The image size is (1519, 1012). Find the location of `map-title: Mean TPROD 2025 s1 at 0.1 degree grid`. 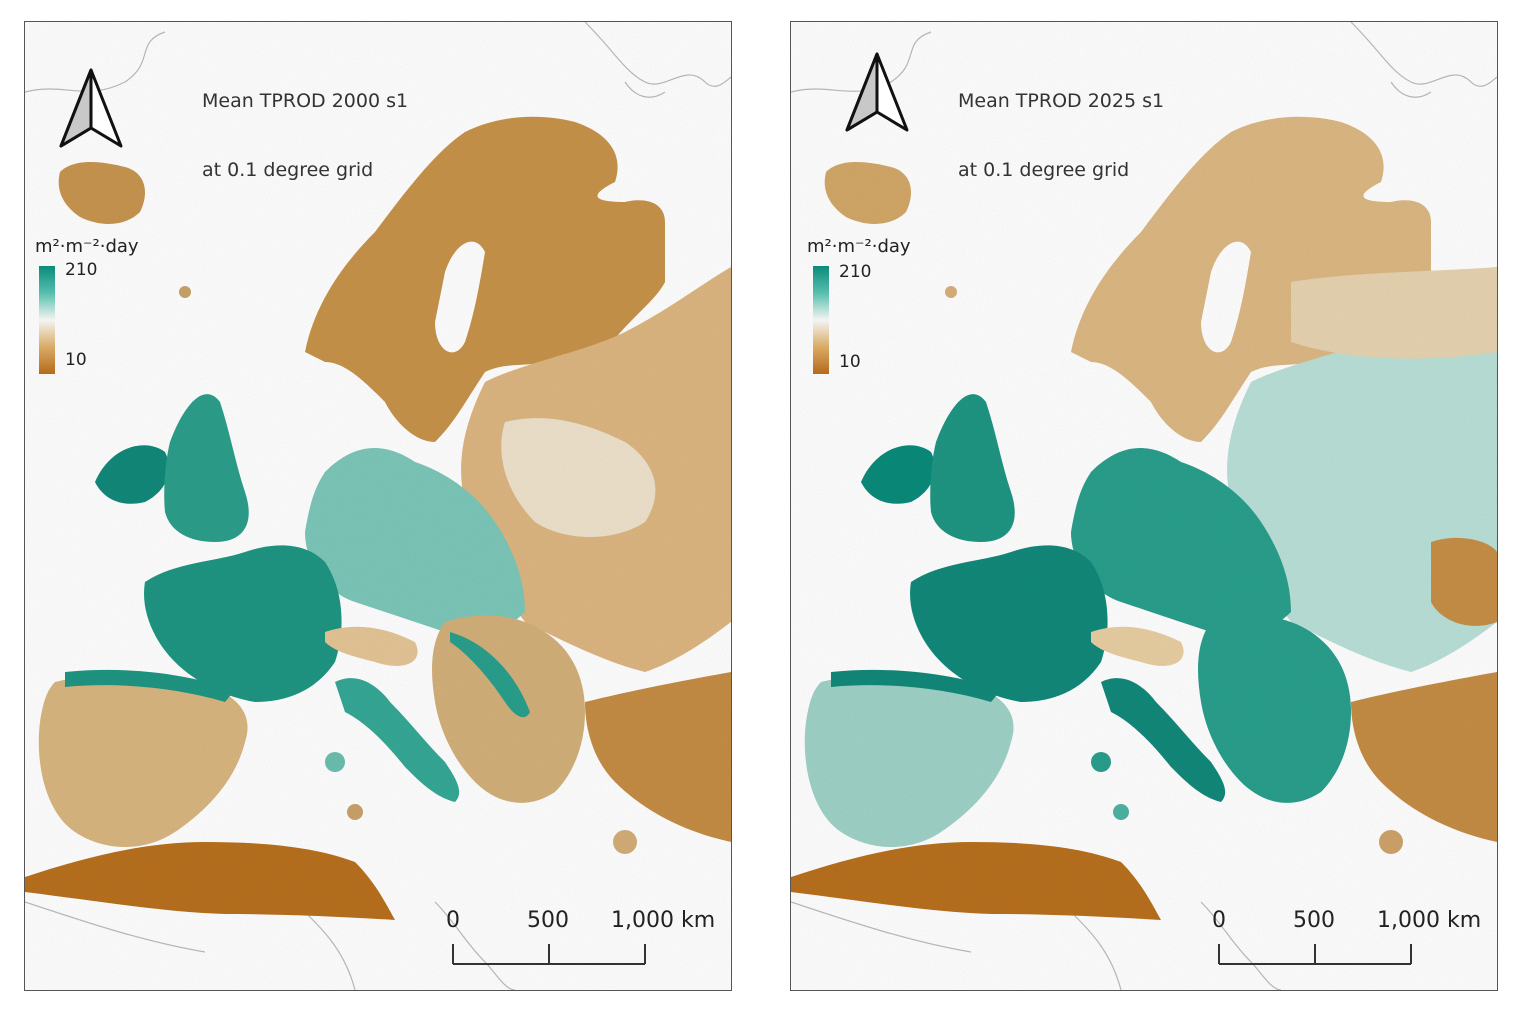

map-title: Mean TPROD 2025 s1 at 0.1 degree grid is located at coordinates (1061, 136).